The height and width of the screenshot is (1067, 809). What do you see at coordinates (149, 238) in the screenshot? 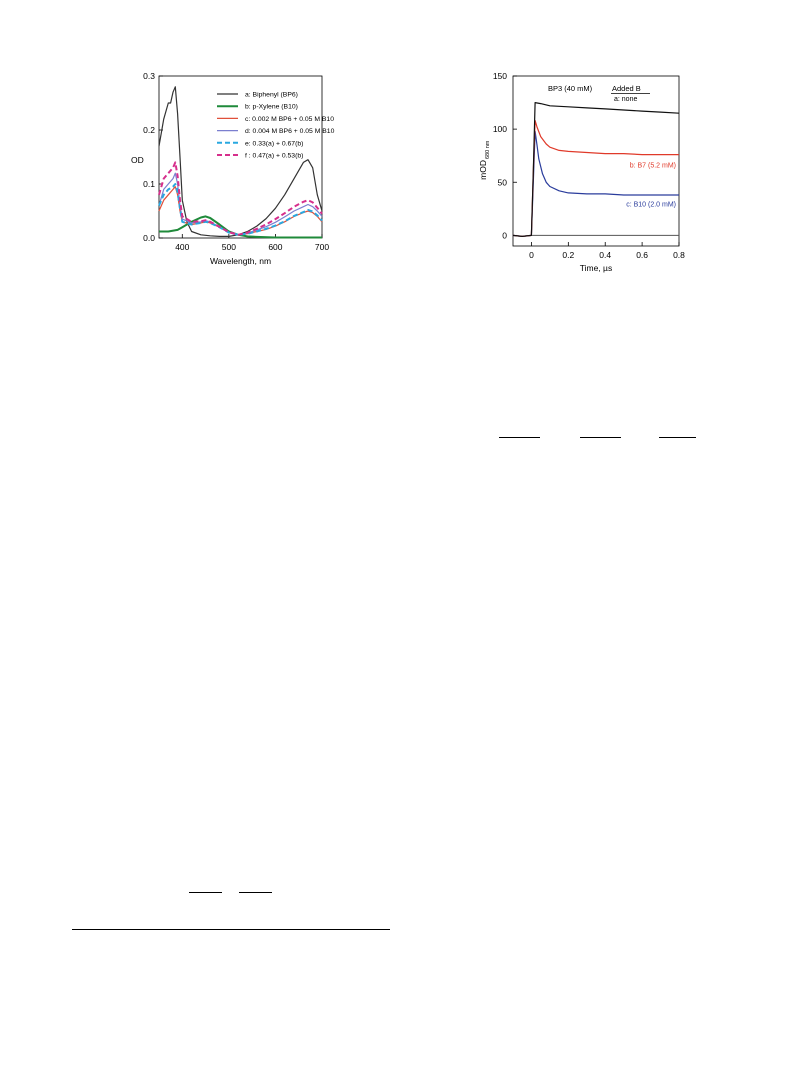
I see `y-tick-label: 0.0` at bounding box center [149, 238].